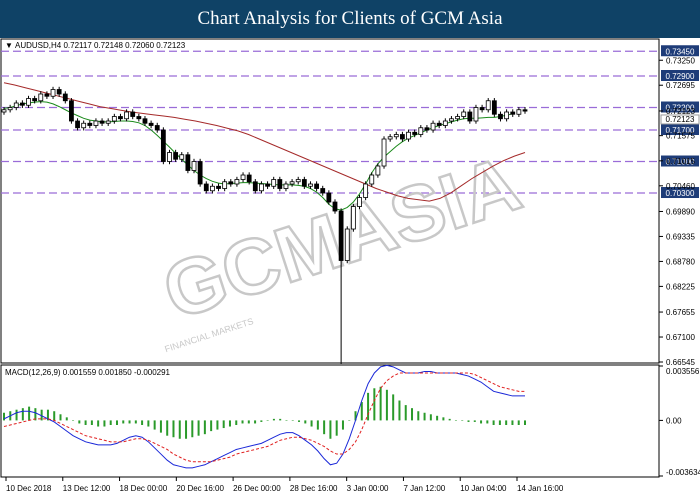 Image resolution: width=700 pixels, height=500 pixels. I want to click on level-label: 0.73450, so click(680, 51).